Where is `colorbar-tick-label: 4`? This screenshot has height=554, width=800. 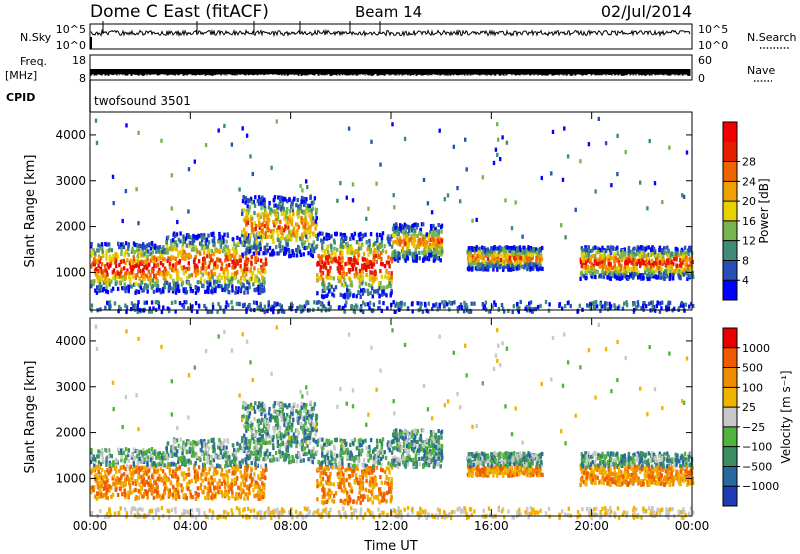 colorbar-tick-label: 4 is located at coordinates (745, 280).